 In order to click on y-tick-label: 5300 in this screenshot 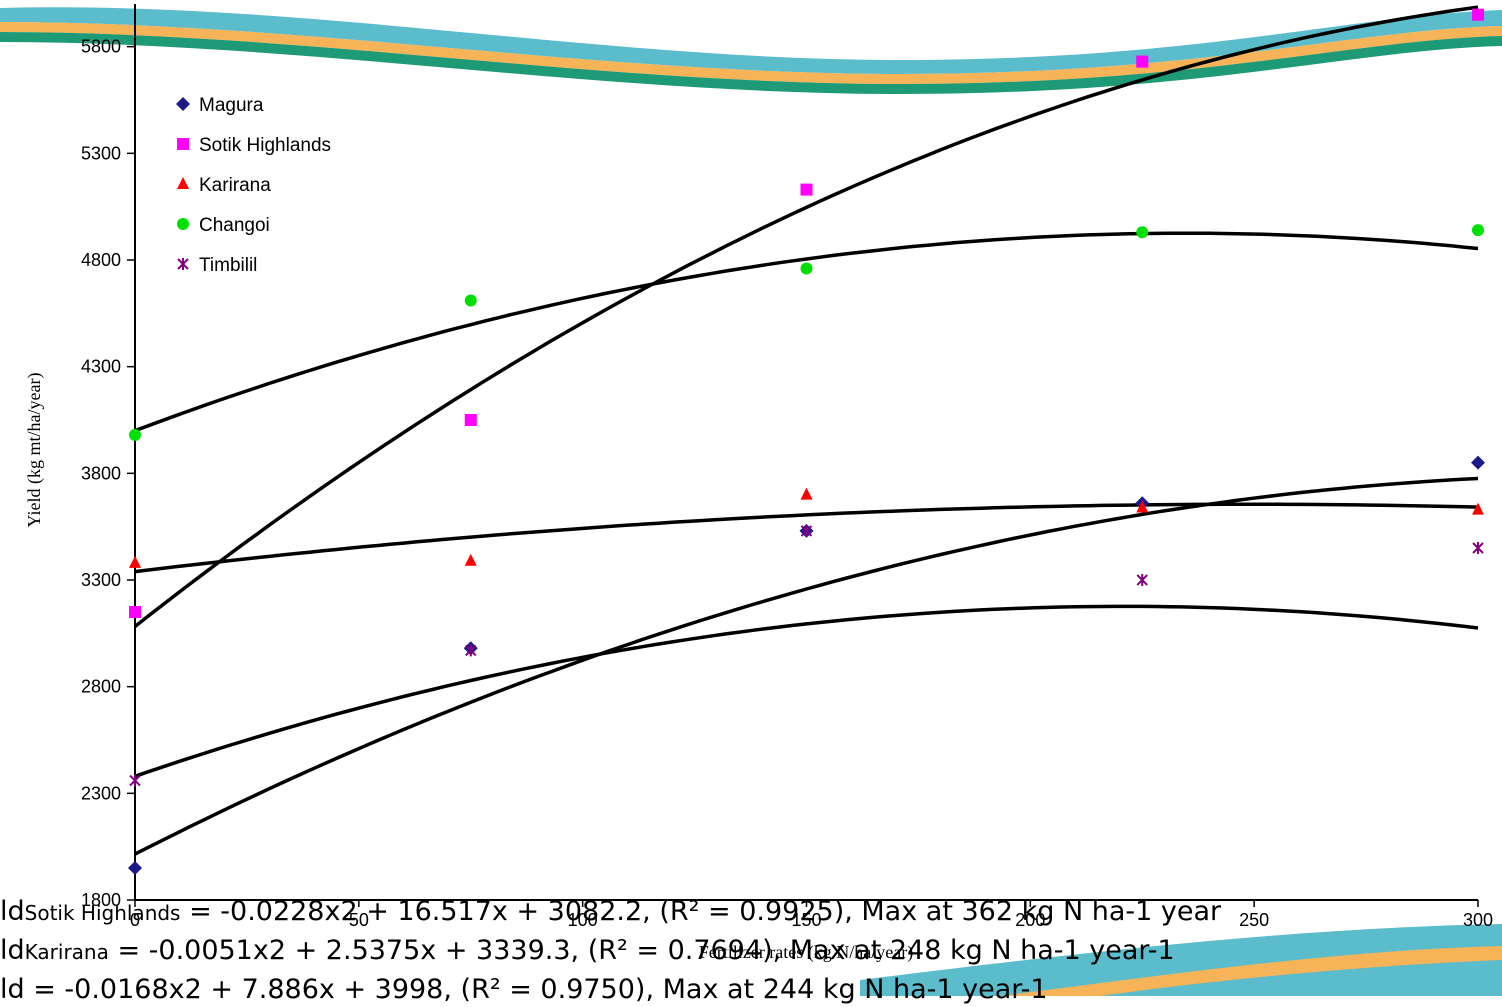, I will do `click(101, 153)`.